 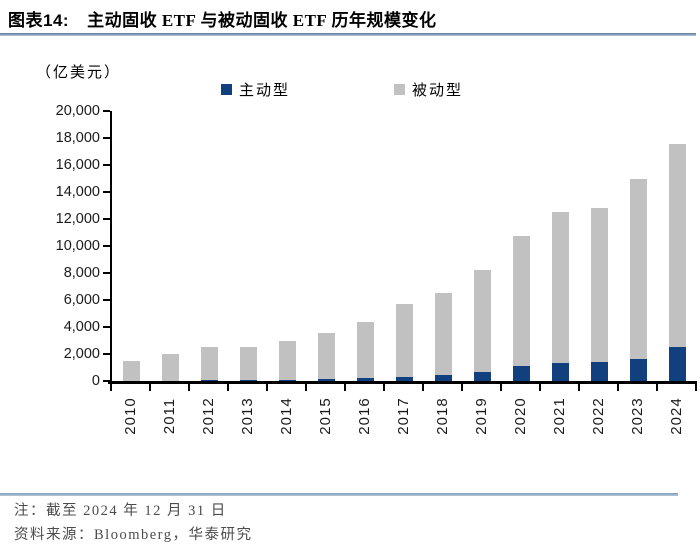 I want to click on legend-item-active: 主动型, so click(x=255, y=89).